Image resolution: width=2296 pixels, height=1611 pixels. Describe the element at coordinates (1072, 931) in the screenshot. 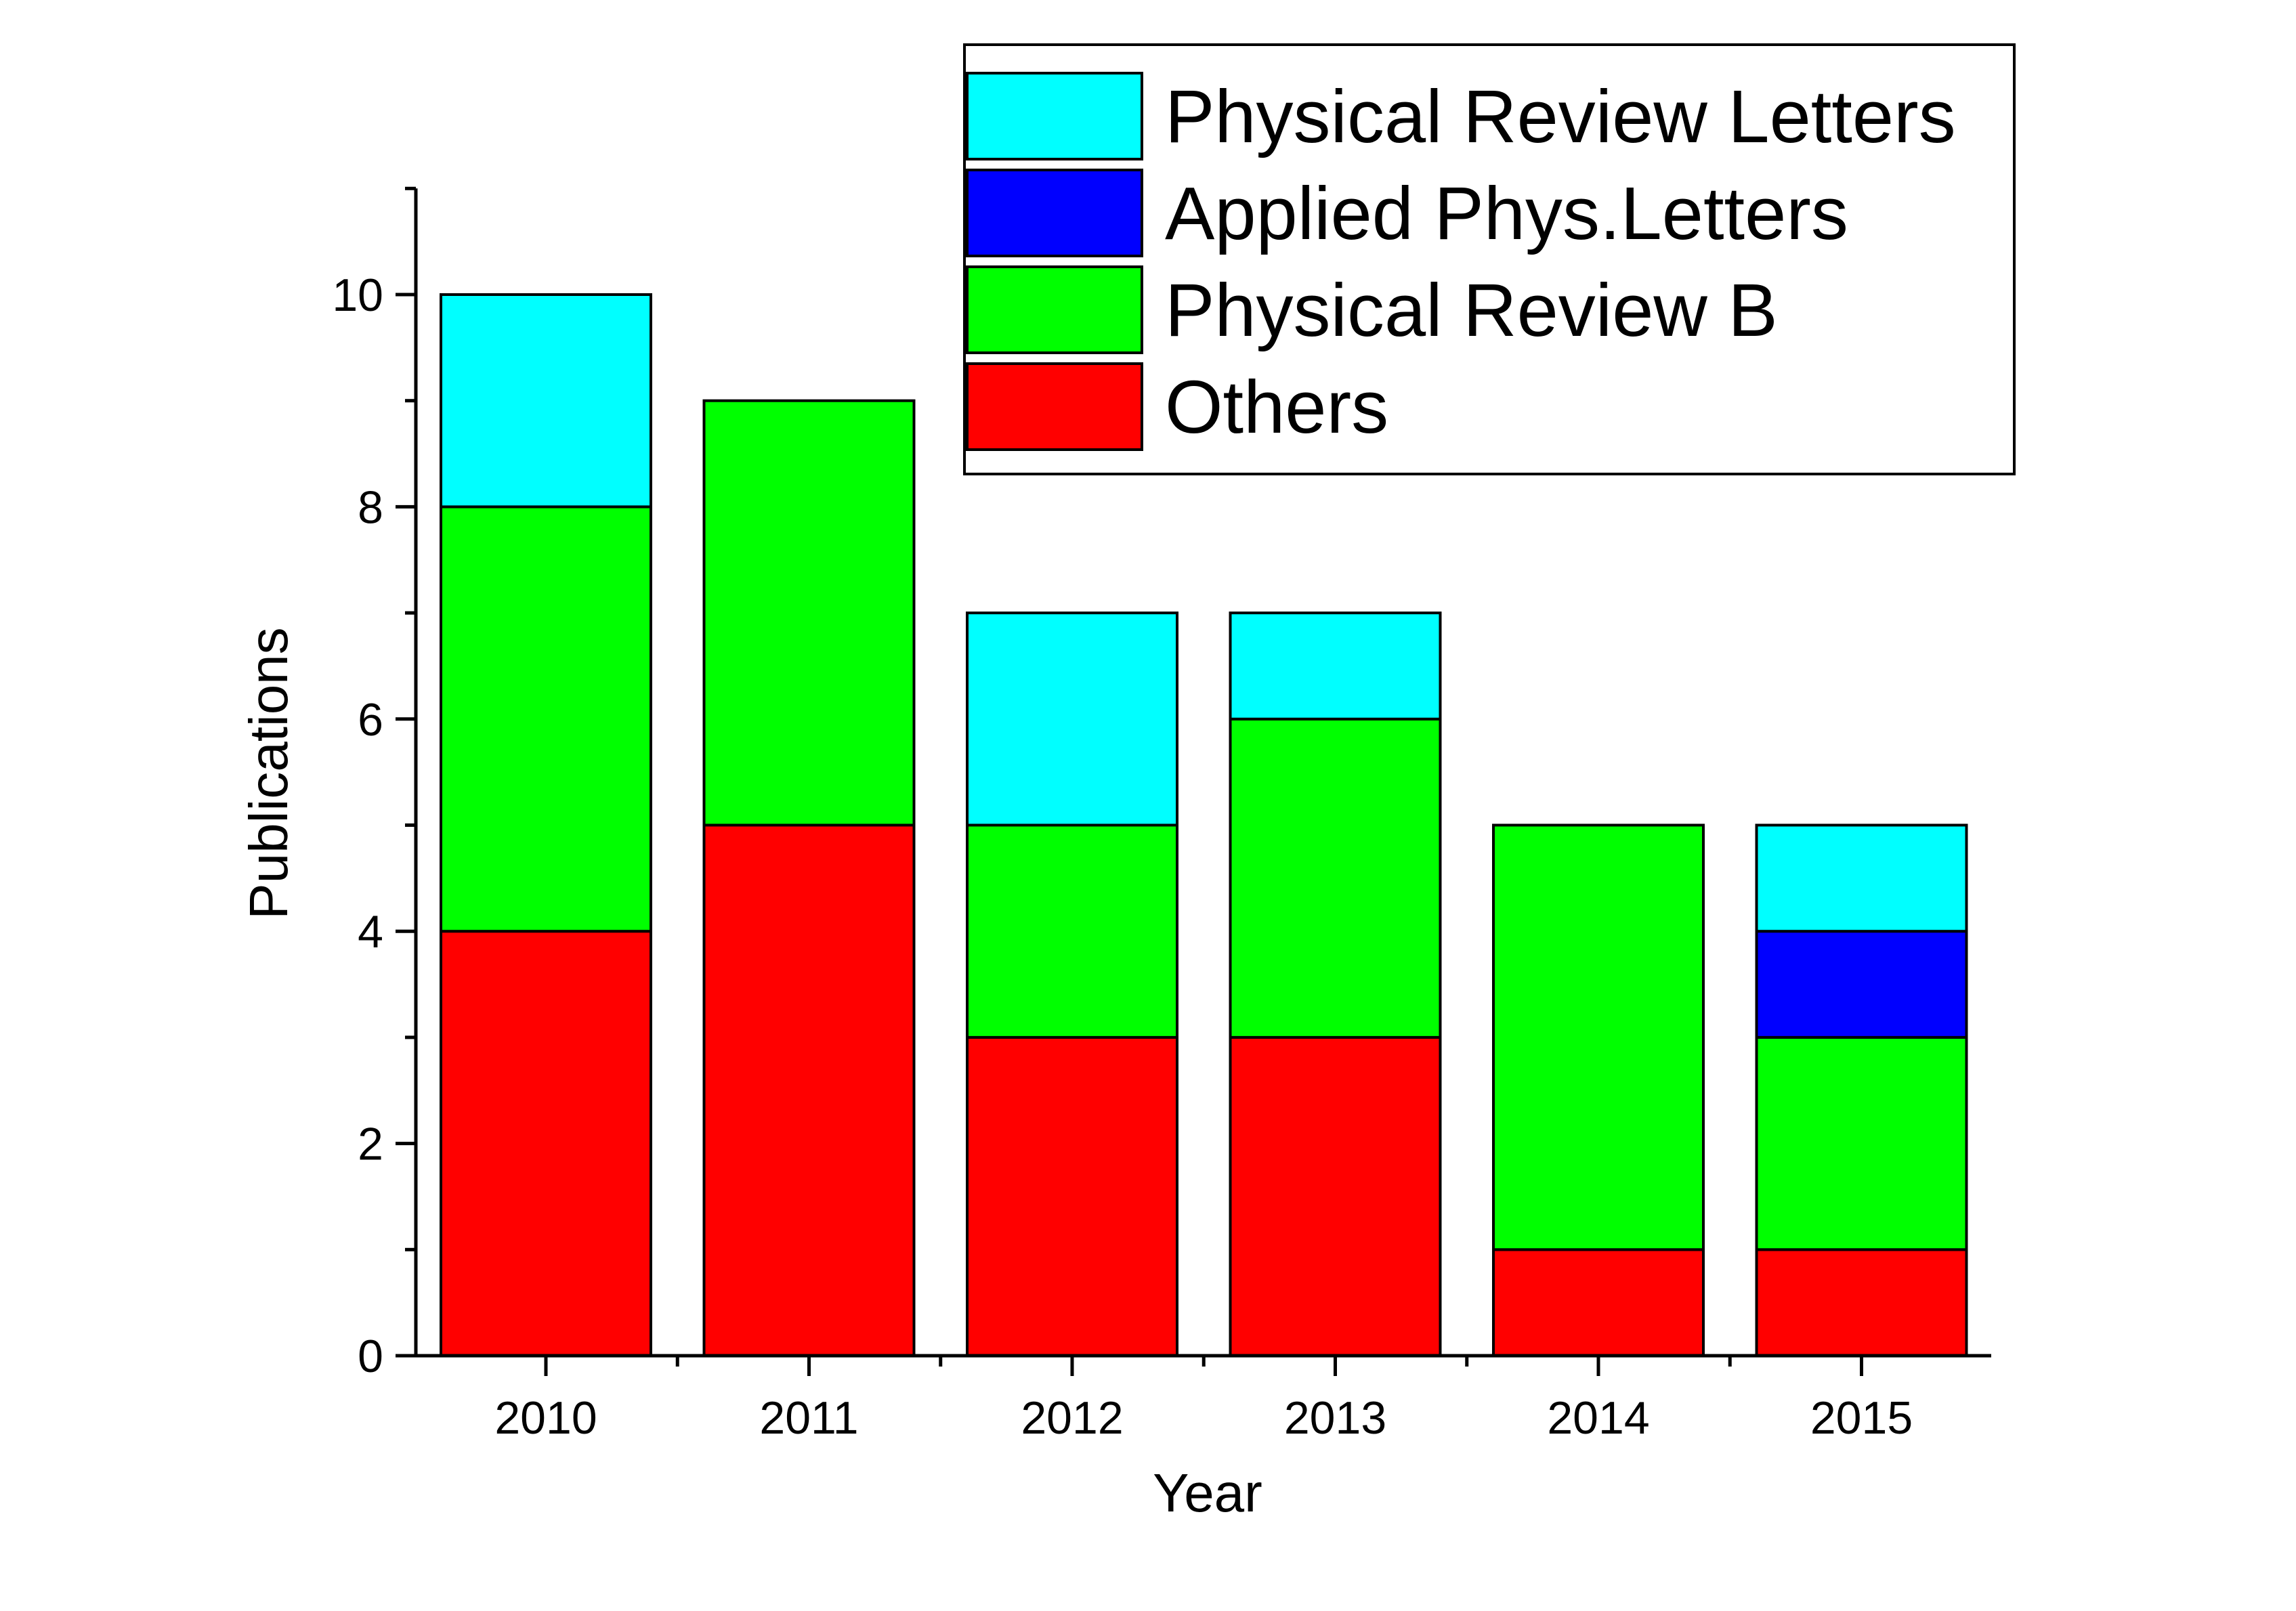

I see `bar-segment-2012-physical-review-b` at that location.